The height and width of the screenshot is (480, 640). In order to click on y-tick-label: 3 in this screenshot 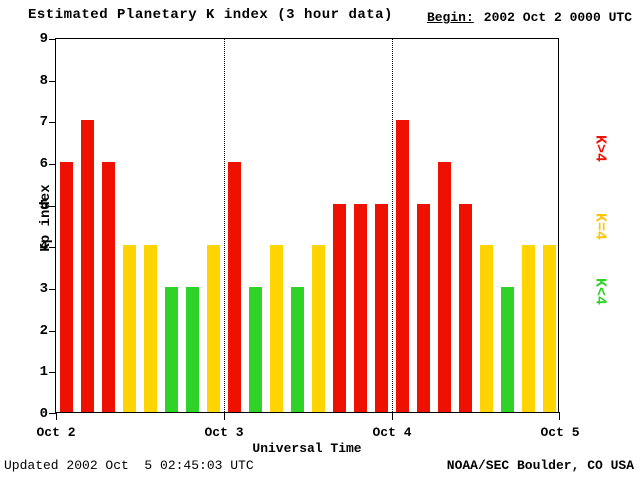, I will do `click(43, 289)`.